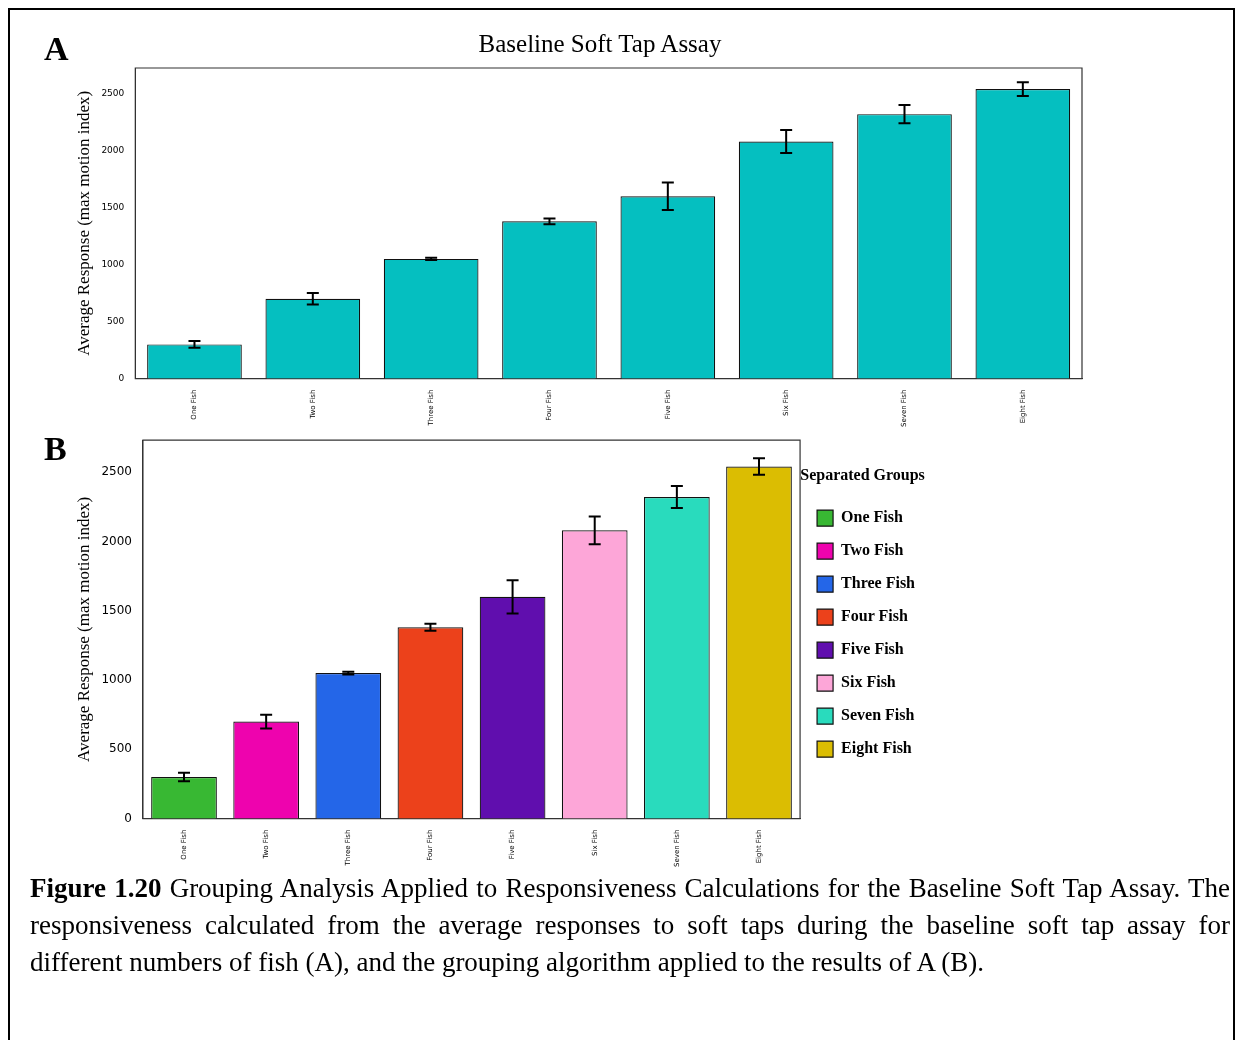 Image resolution: width=1243 pixels, height=1040 pixels. I want to click on legend-label: Three Fish, so click(878, 583).